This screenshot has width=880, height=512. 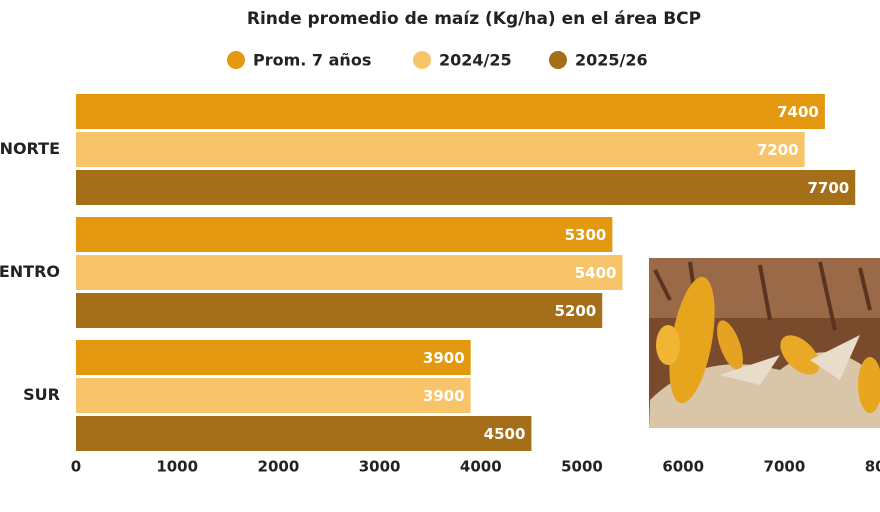 I want to click on y-tick-label: NORTE, so click(x=30, y=148).